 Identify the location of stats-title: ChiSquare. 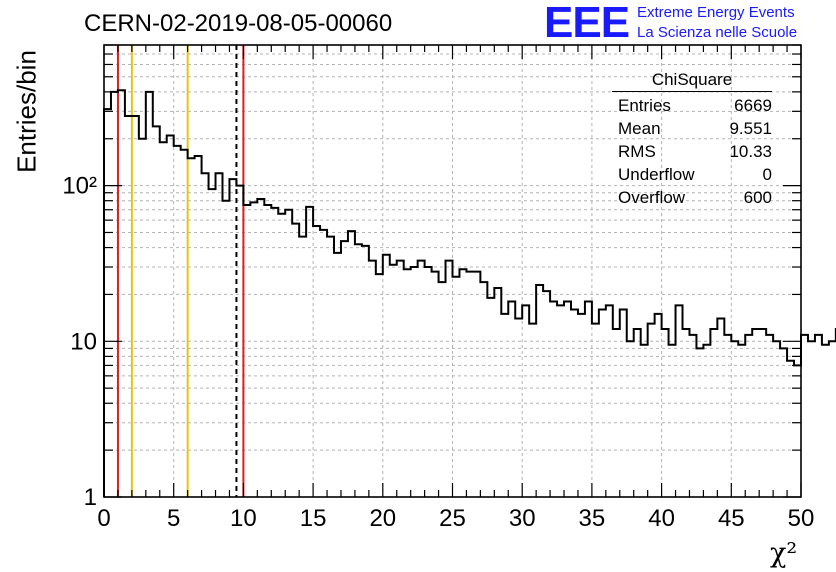
(692, 81).